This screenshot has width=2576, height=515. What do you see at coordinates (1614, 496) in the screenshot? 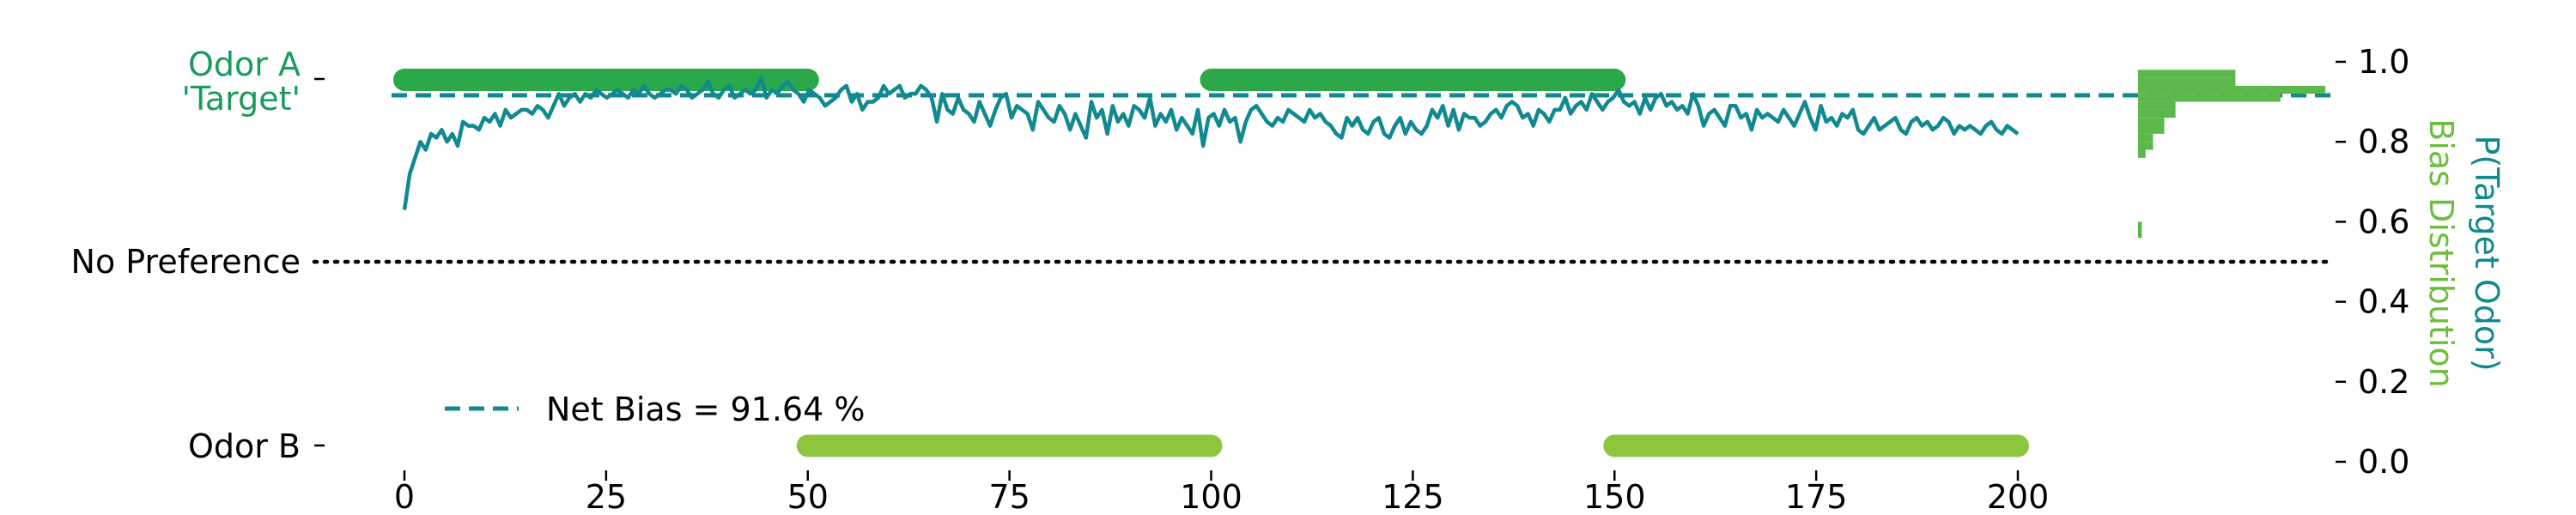
I see `x-tick-label-150: 150` at bounding box center [1614, 496].